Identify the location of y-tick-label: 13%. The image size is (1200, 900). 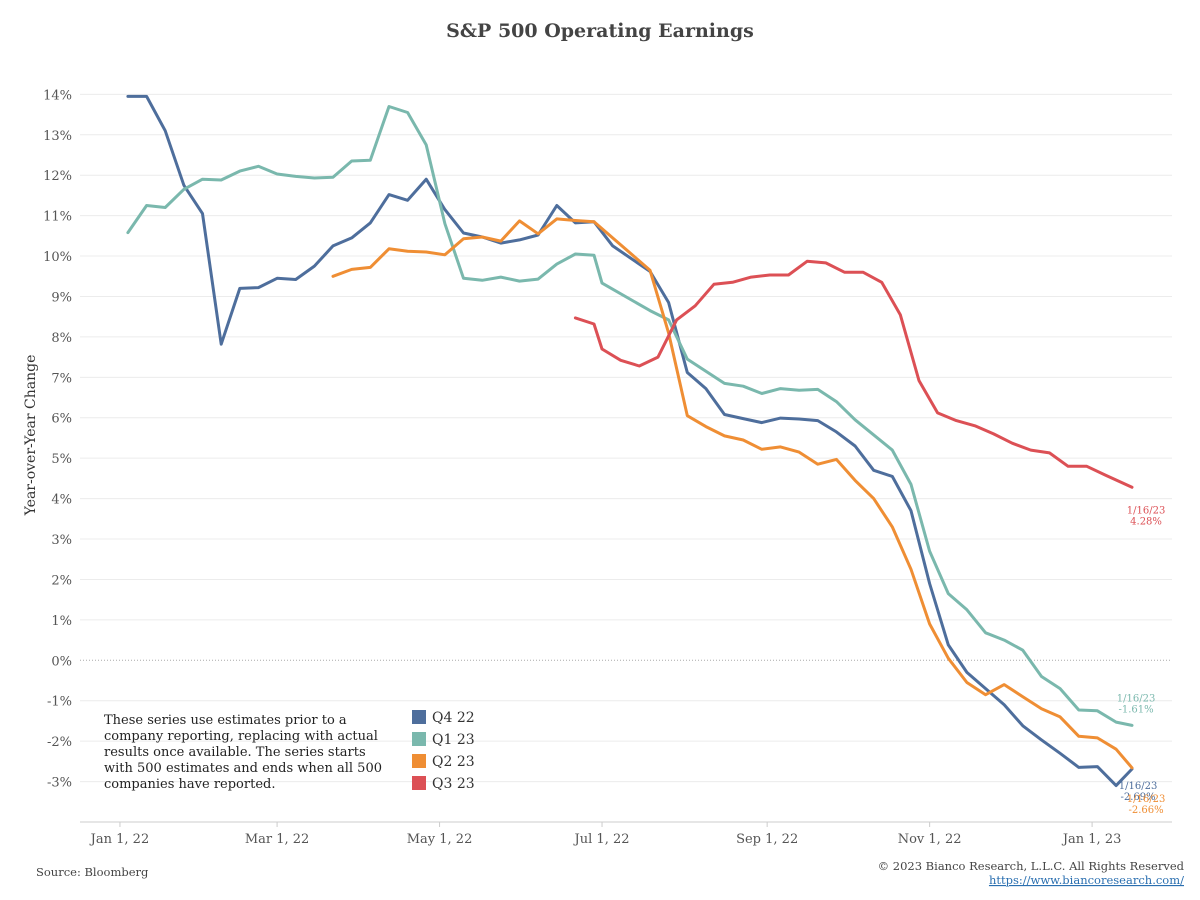
(57, 136).